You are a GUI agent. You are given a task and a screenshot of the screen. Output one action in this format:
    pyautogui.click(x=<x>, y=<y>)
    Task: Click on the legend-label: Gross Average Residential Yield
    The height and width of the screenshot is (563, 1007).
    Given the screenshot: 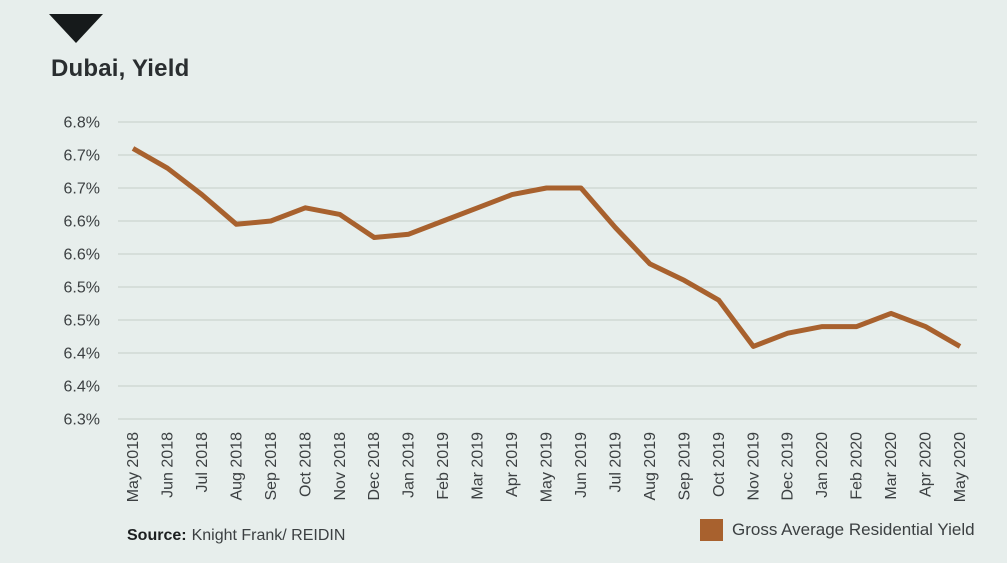 What is the action you would take?
    pyautogui.click(x=853, y=529)
    